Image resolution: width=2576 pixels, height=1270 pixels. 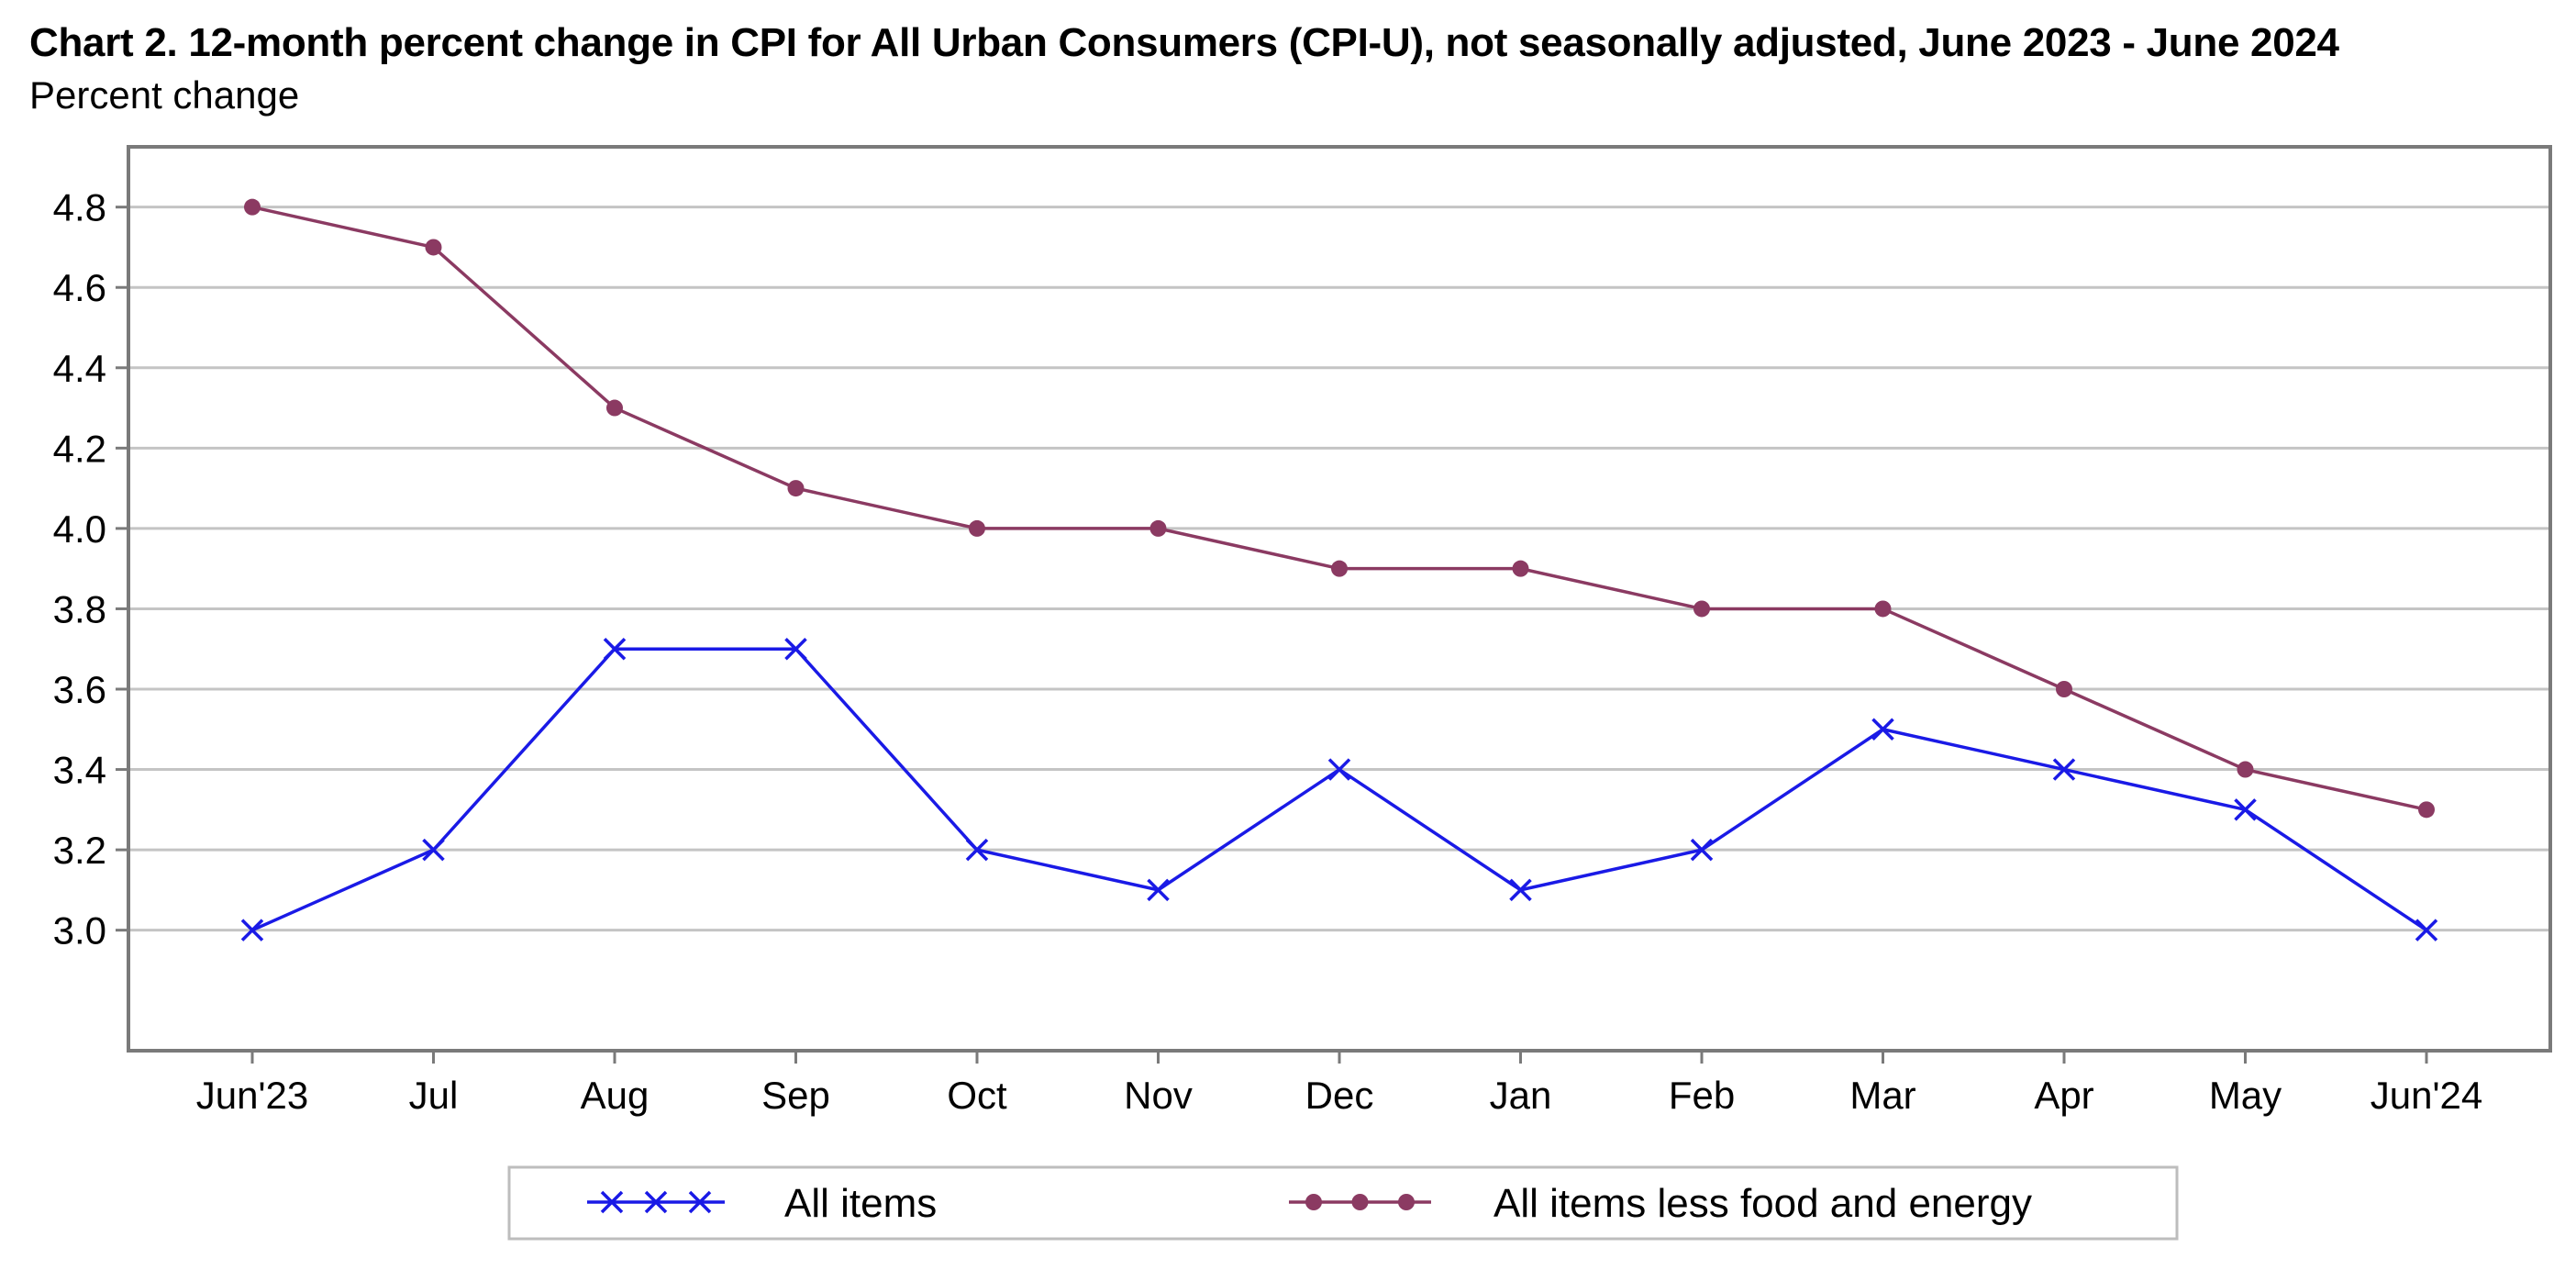 What do you see at coordinates (79, 850) in the screenshot?
I see `y-tick-label: 3.2` at bounding box center [79, 850].